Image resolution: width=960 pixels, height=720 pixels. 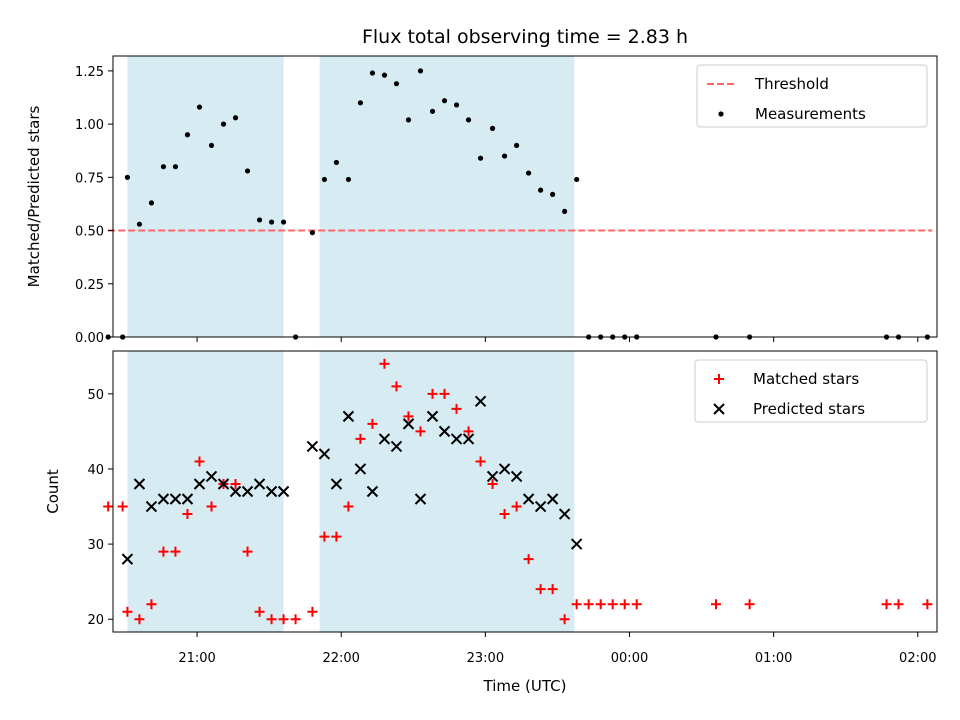 I want to click on chart-title: Flux total observing time = 2.83 h, so click(x=525, y=37).